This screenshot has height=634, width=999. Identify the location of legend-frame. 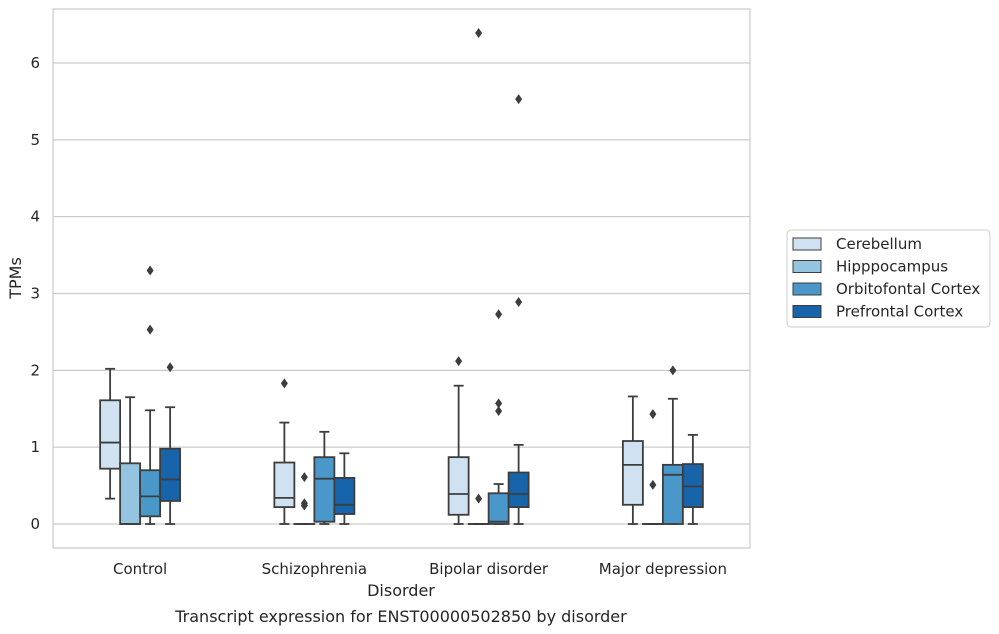
(888, 278).